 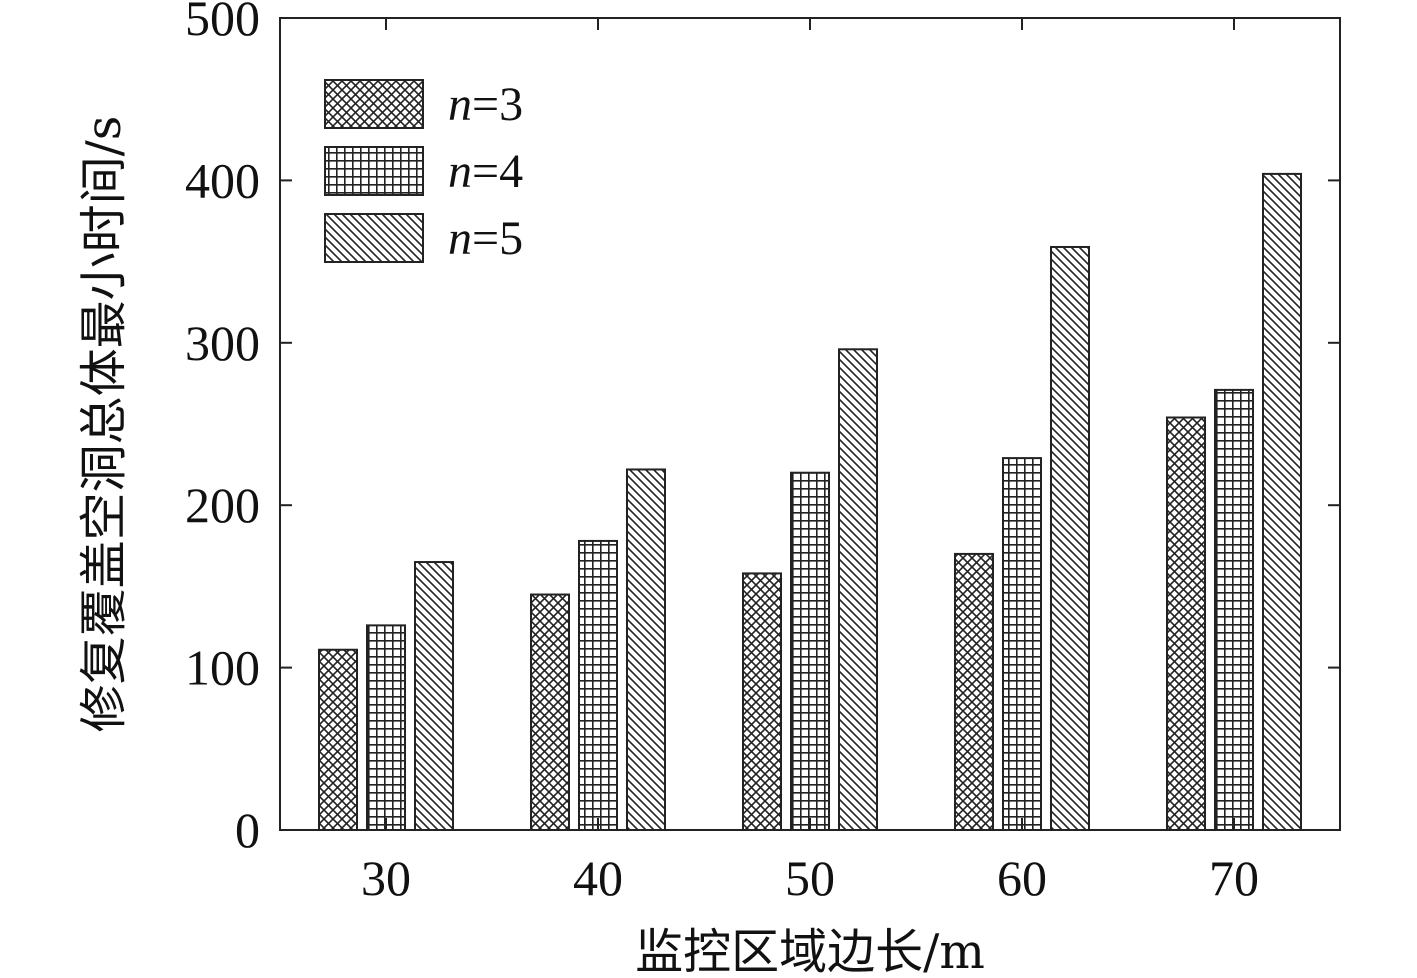 What do you see at coordinates (247, 830) in the screenshot?
I see `y-tick-label: 0` at bounding box center [247, 830].